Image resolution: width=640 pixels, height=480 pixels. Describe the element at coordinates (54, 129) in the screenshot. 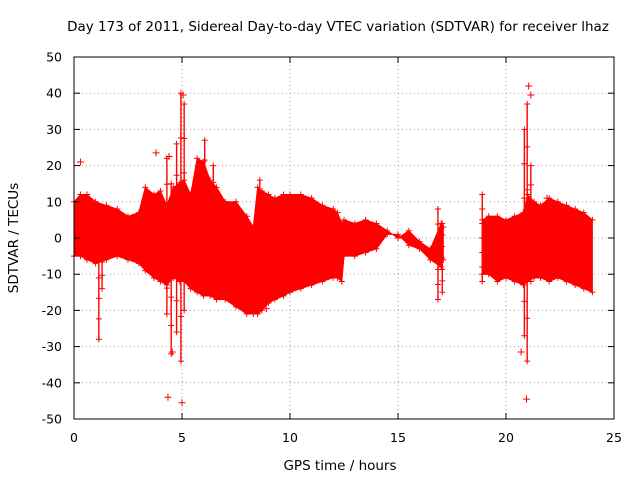

I see `y-tick-label: 30` at that location.